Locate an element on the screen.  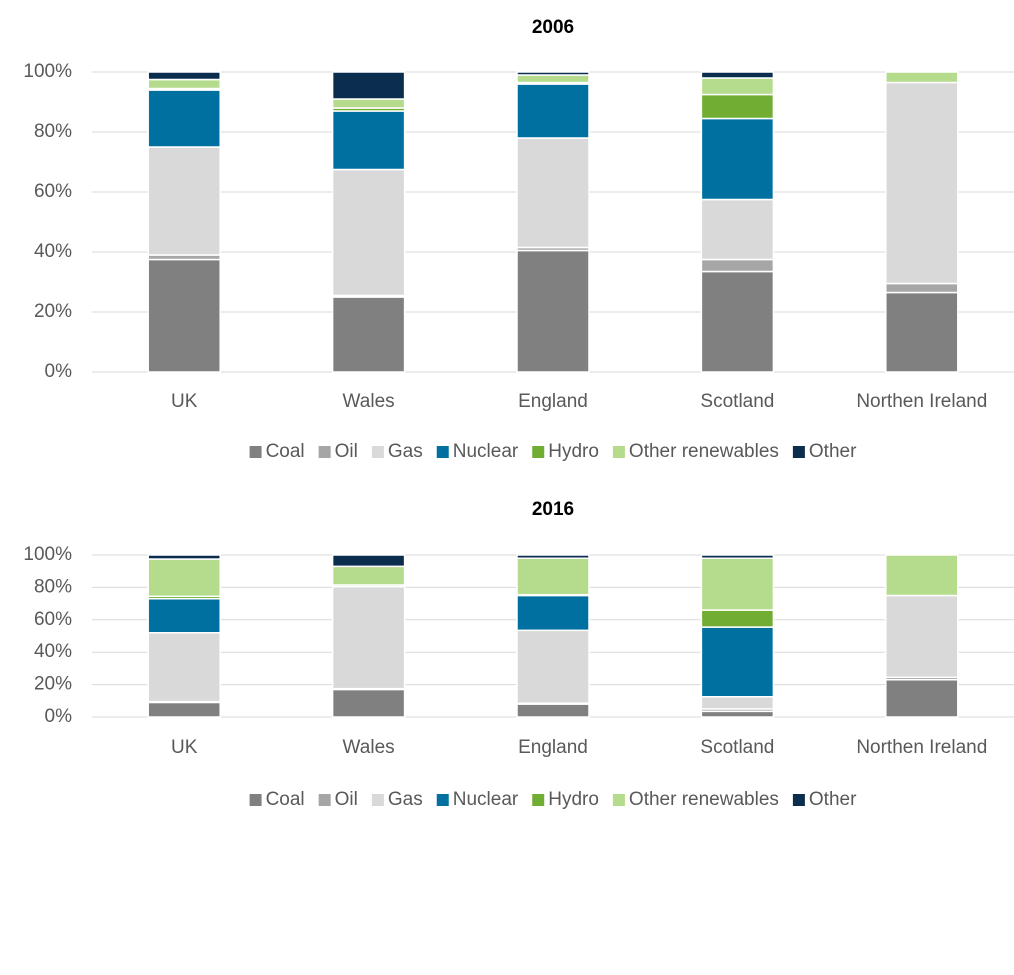
chart-title: 2016 is located at coordinates (553, 509).